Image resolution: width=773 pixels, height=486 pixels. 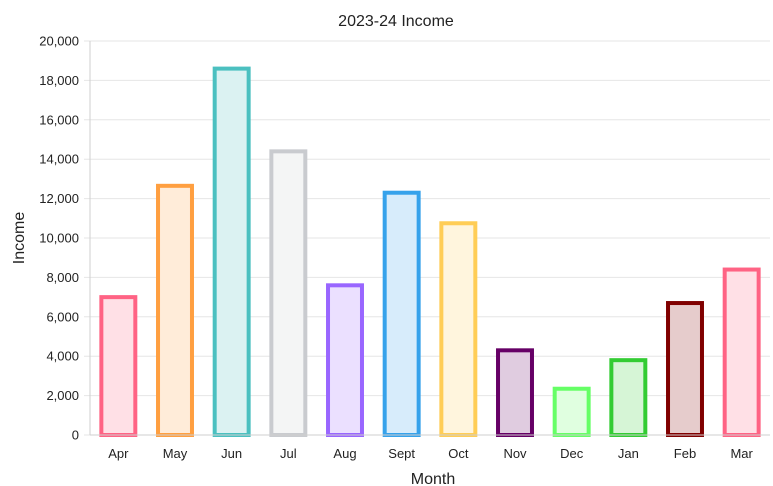 I want to click on x-tick-label: Jun, so click(x=231, y=453).